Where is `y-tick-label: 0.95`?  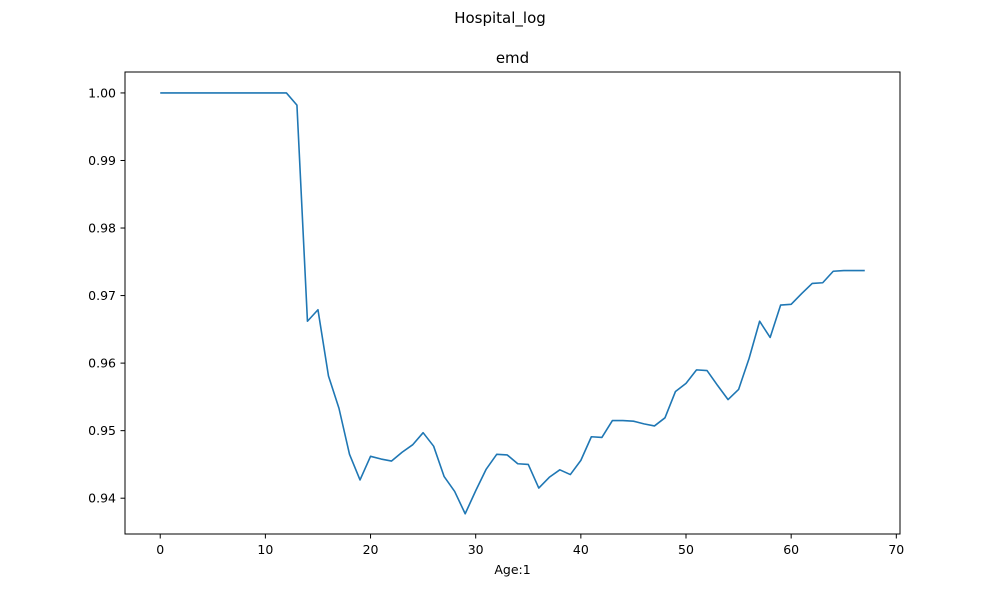 y-tick-label: 0.95 is located at coordinates (102, 430).